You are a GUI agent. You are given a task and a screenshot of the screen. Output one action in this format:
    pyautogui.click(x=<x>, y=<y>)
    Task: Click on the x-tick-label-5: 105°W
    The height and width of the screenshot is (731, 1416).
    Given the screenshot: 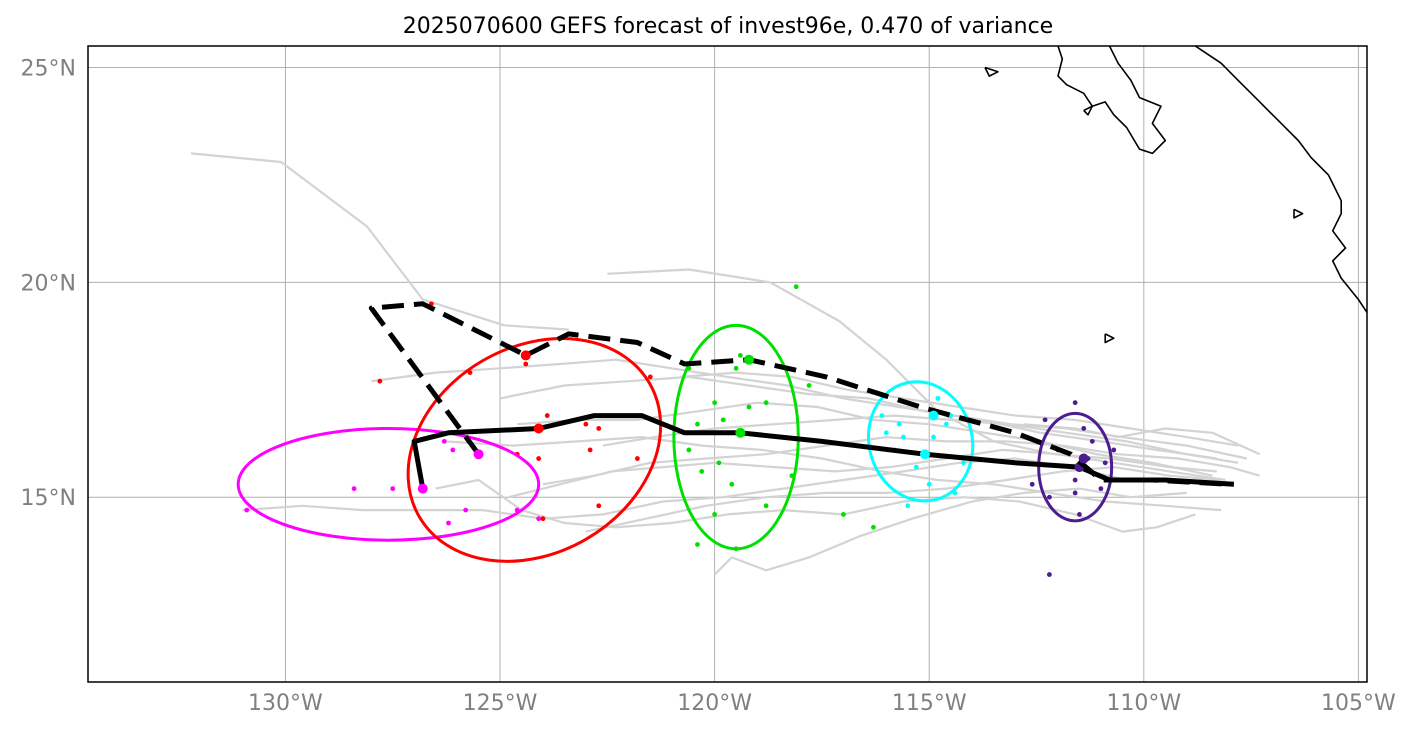 What is the action you would take?
    pyautogui.click(x=1358, y=703)
    